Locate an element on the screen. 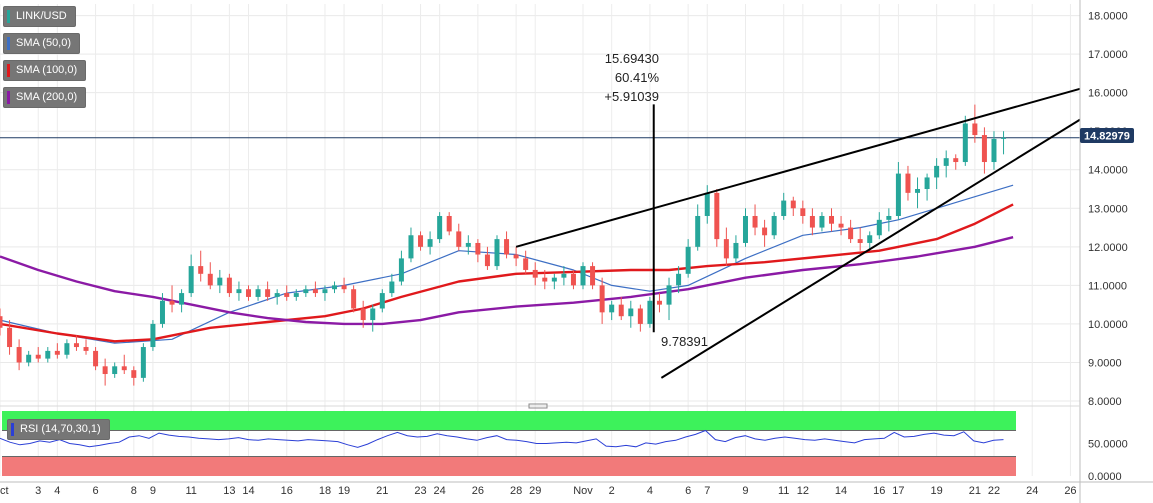  date-tick-label: 24 is located at coordinates (440, 491).